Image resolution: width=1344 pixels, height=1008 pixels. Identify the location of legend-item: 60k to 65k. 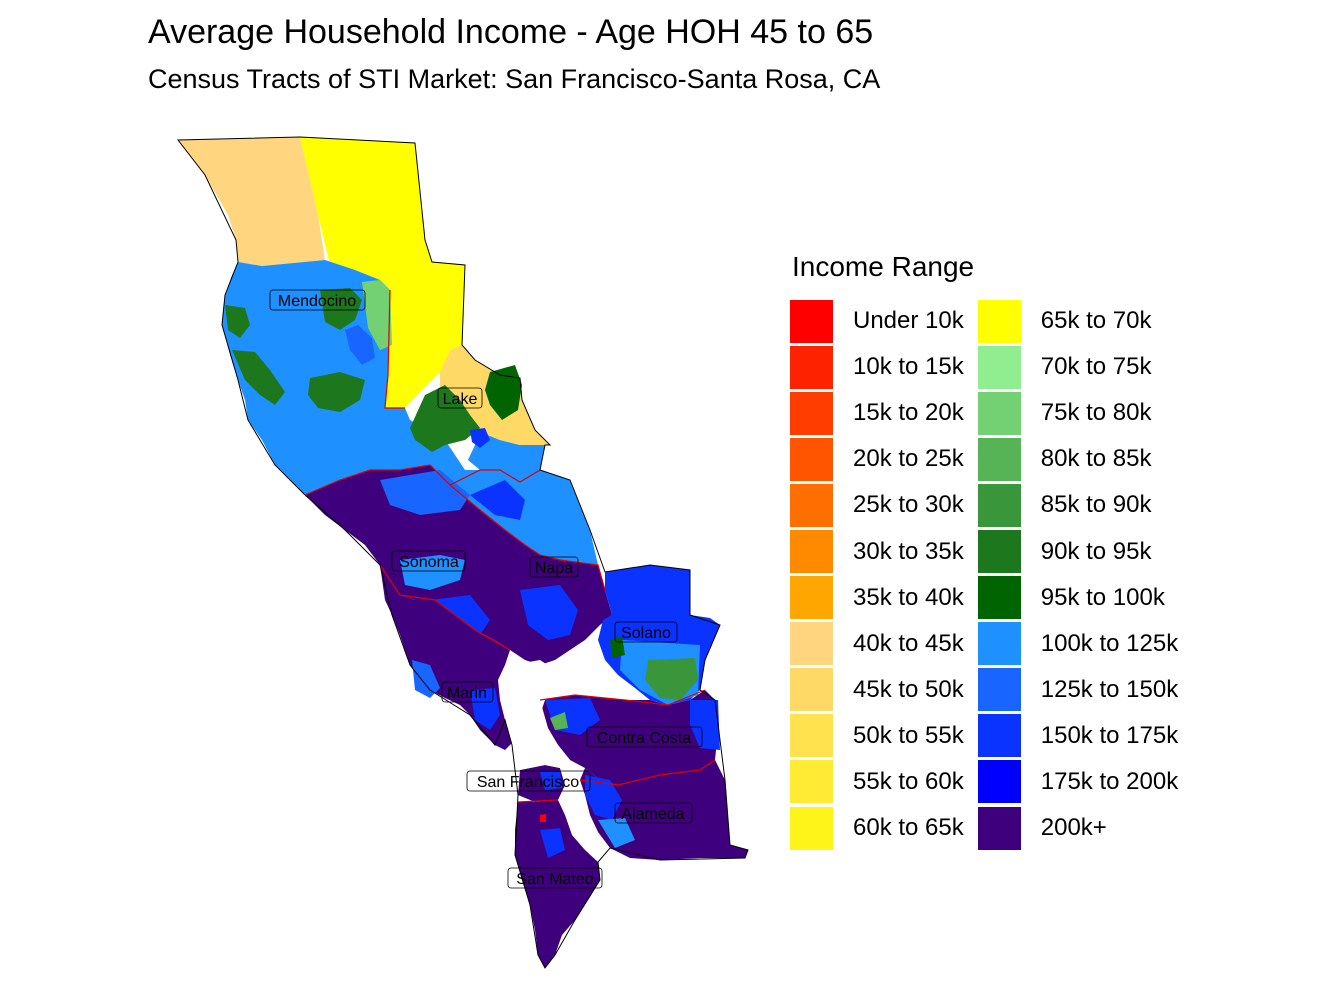
(877, 828).